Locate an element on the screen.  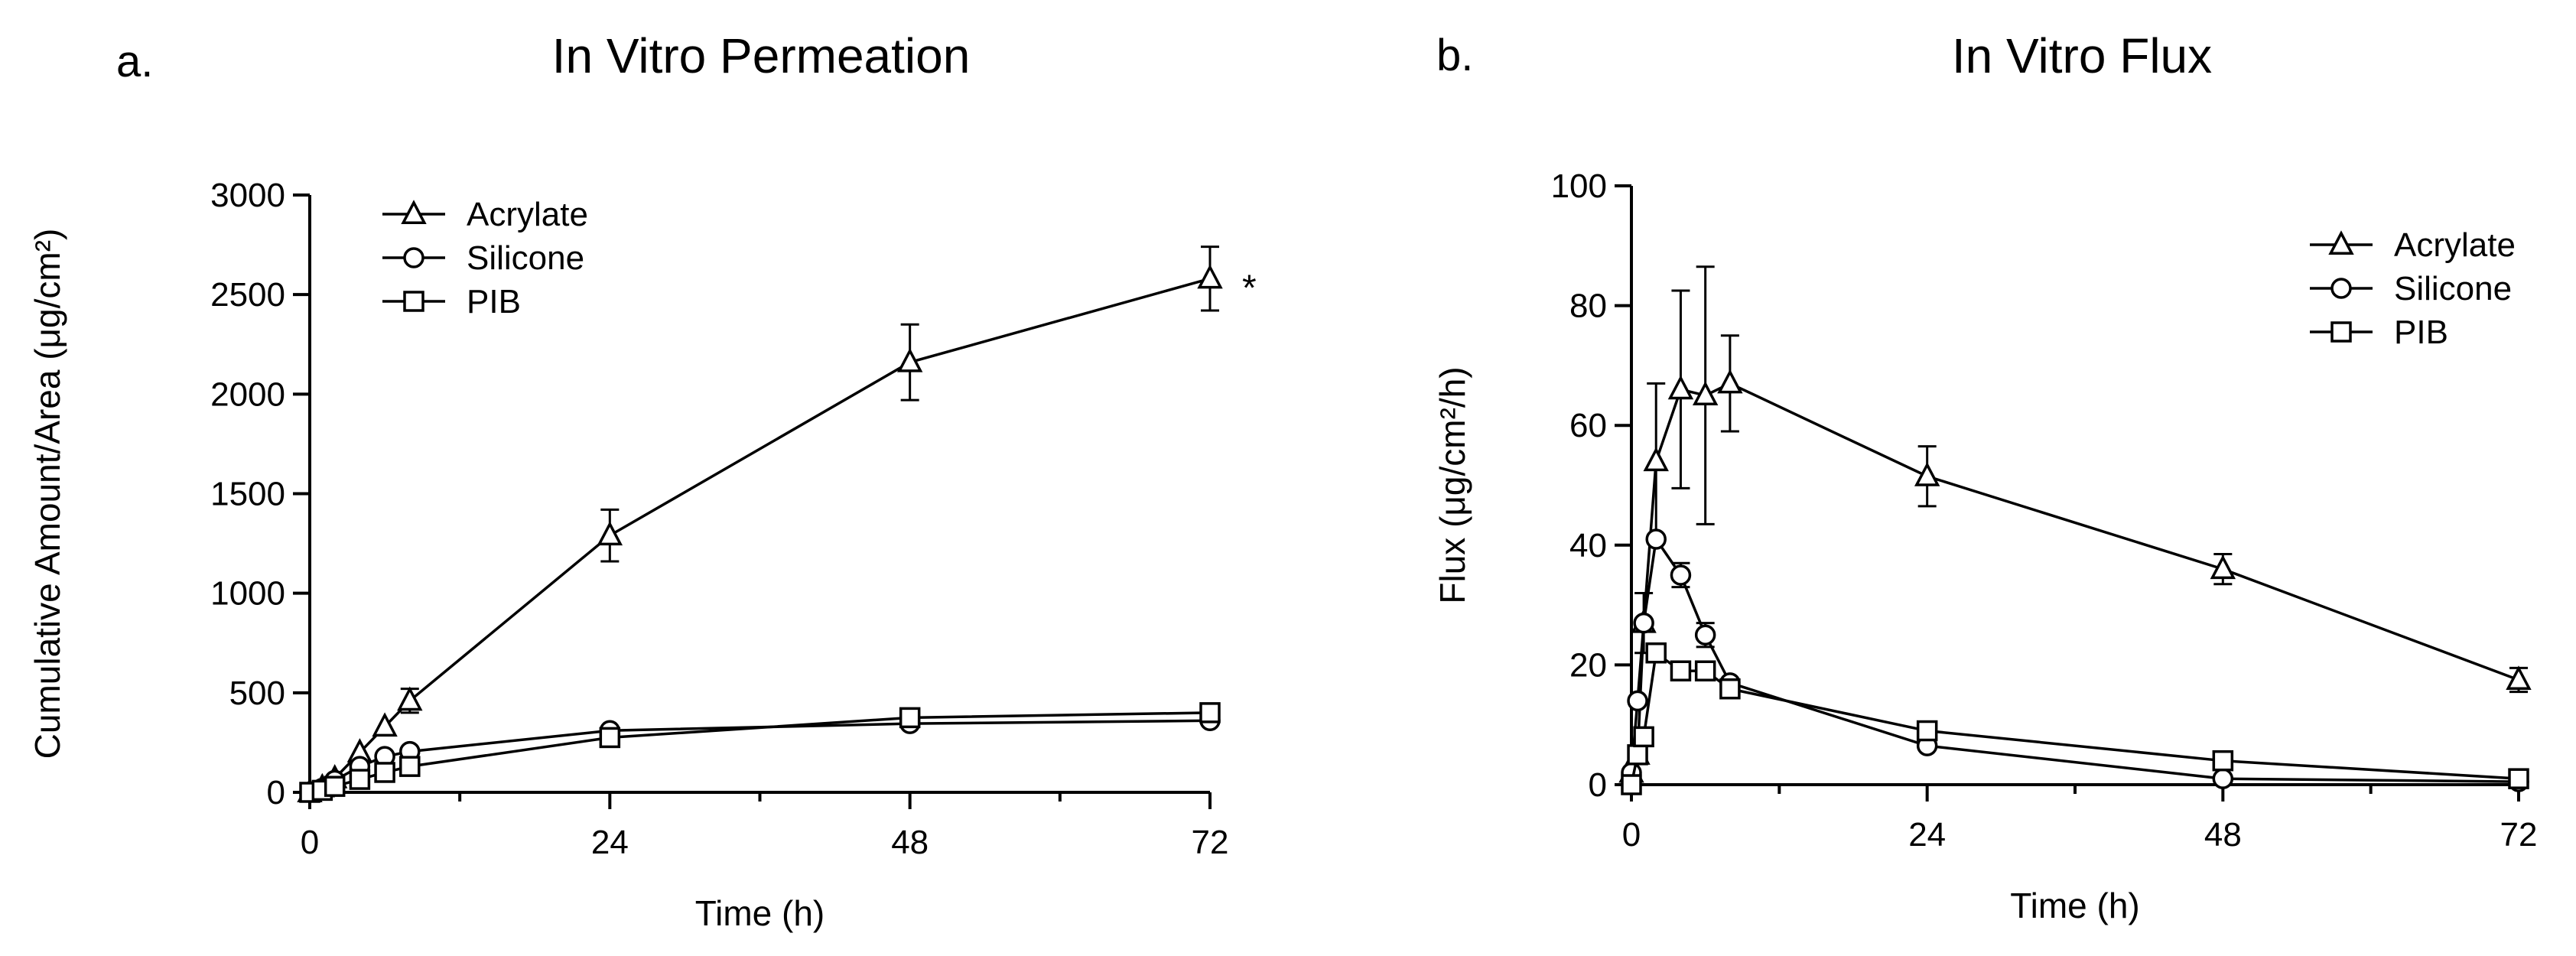
y-tick-label: 500 is located at coordinates (257, 694).